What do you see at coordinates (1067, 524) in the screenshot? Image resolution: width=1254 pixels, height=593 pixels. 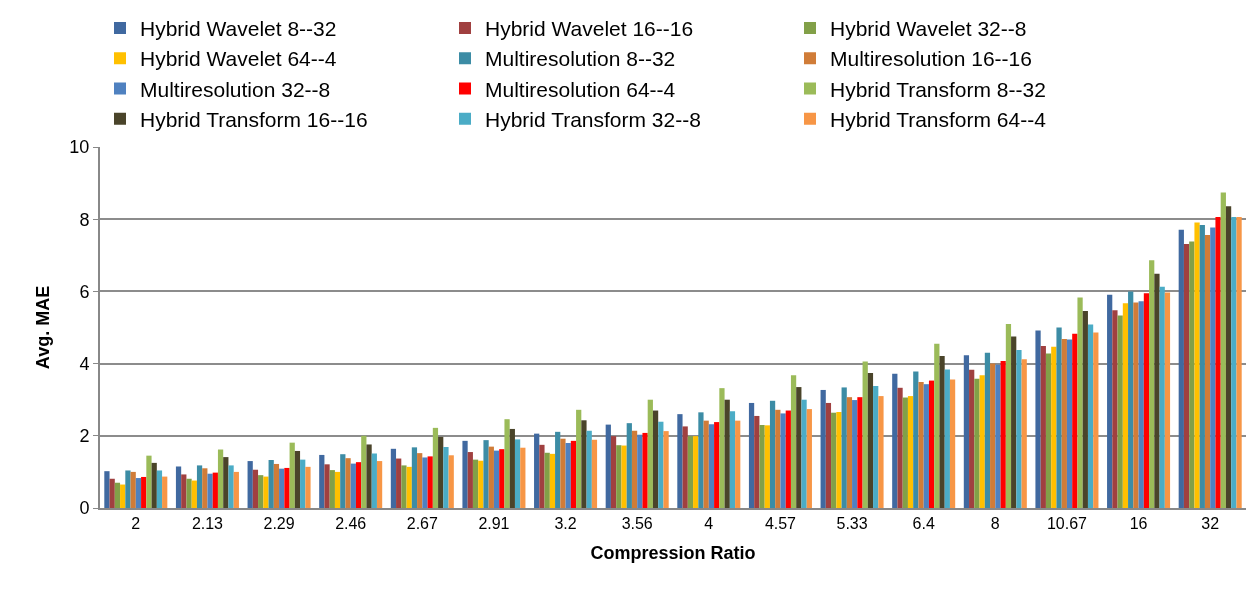 I see `x-tick-label: 10.67` at bounding box center [1067, 524].